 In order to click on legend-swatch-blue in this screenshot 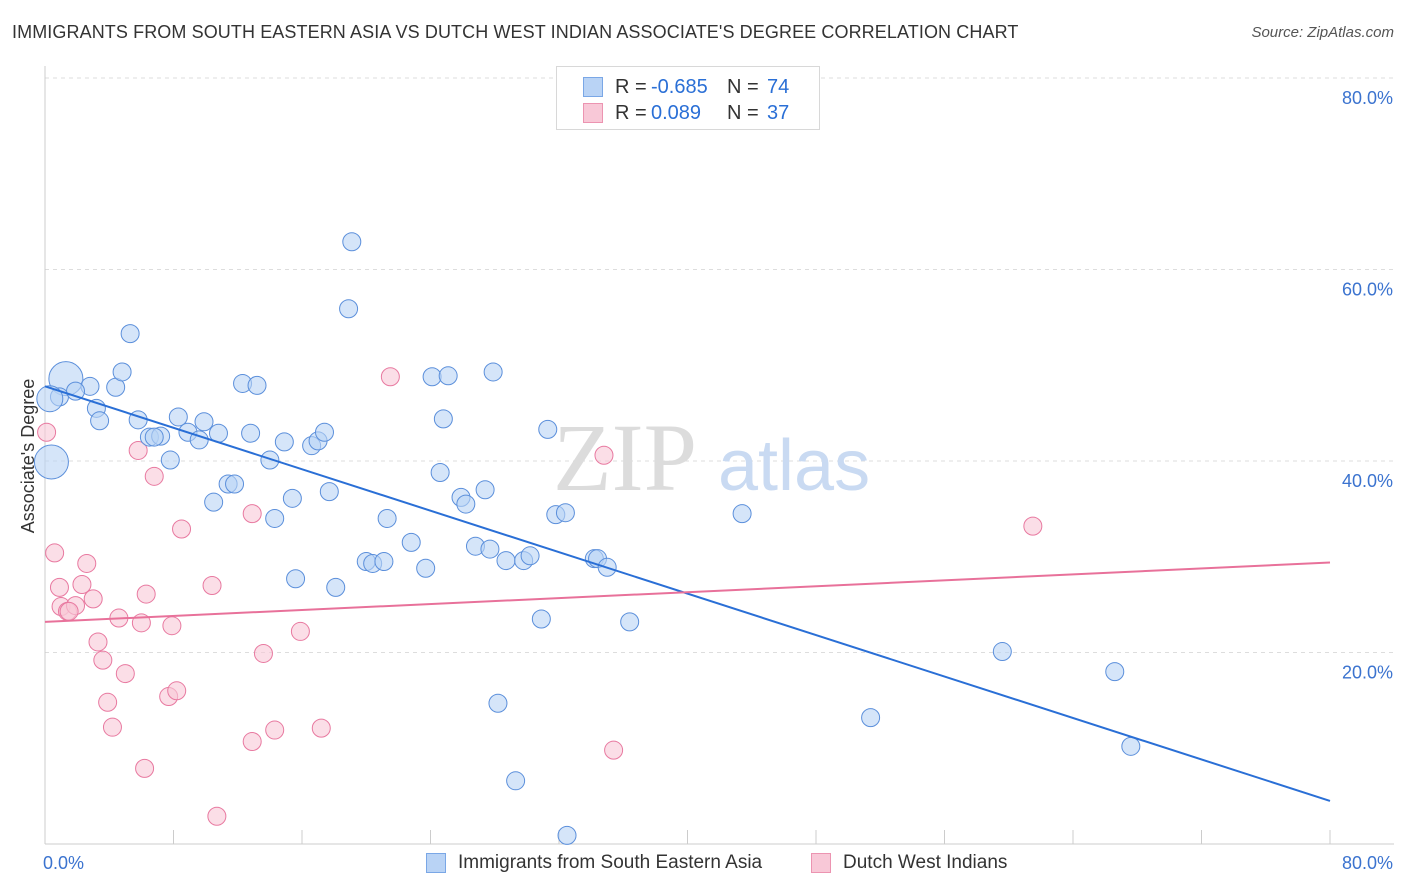, I will do `click(593, 87)`.